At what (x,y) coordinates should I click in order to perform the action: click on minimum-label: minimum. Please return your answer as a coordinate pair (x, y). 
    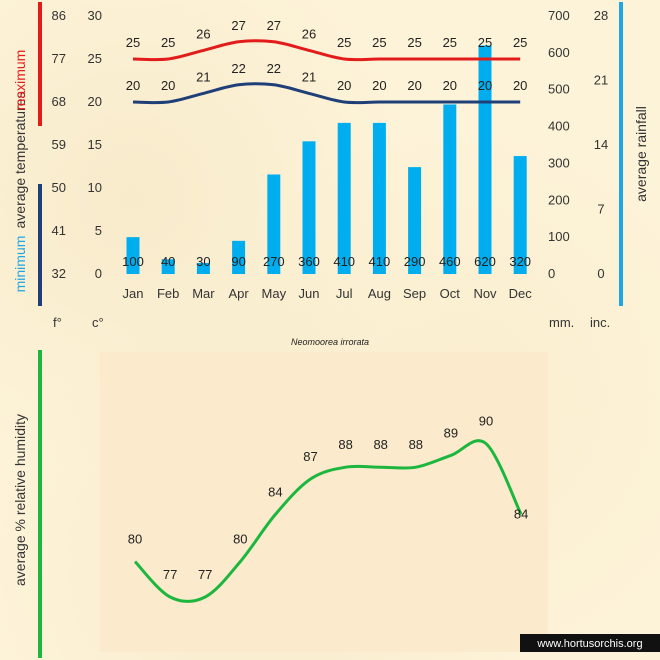
    Looking at the image, I should click on (20, 264).